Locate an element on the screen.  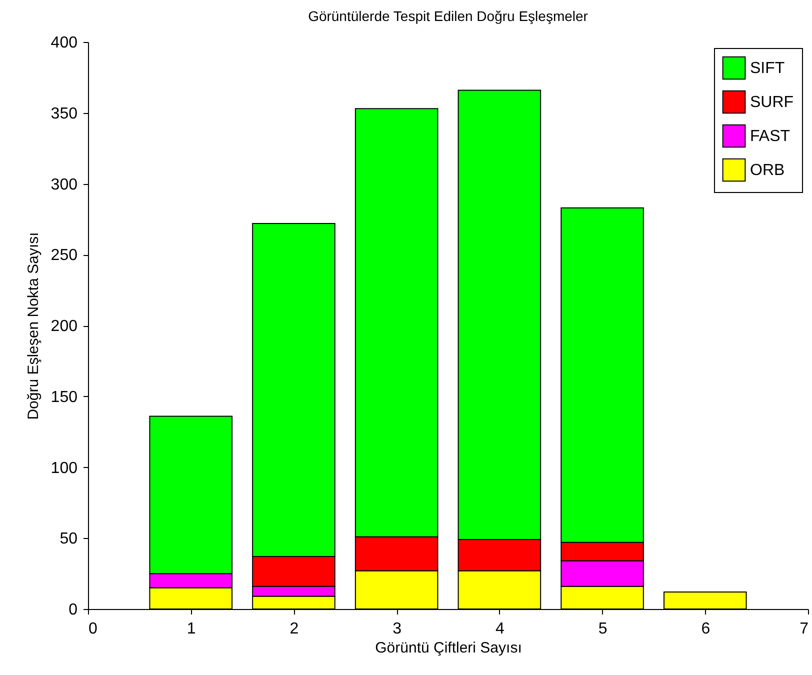
y-tick-label: 250 is located at coordinates (64, 255).